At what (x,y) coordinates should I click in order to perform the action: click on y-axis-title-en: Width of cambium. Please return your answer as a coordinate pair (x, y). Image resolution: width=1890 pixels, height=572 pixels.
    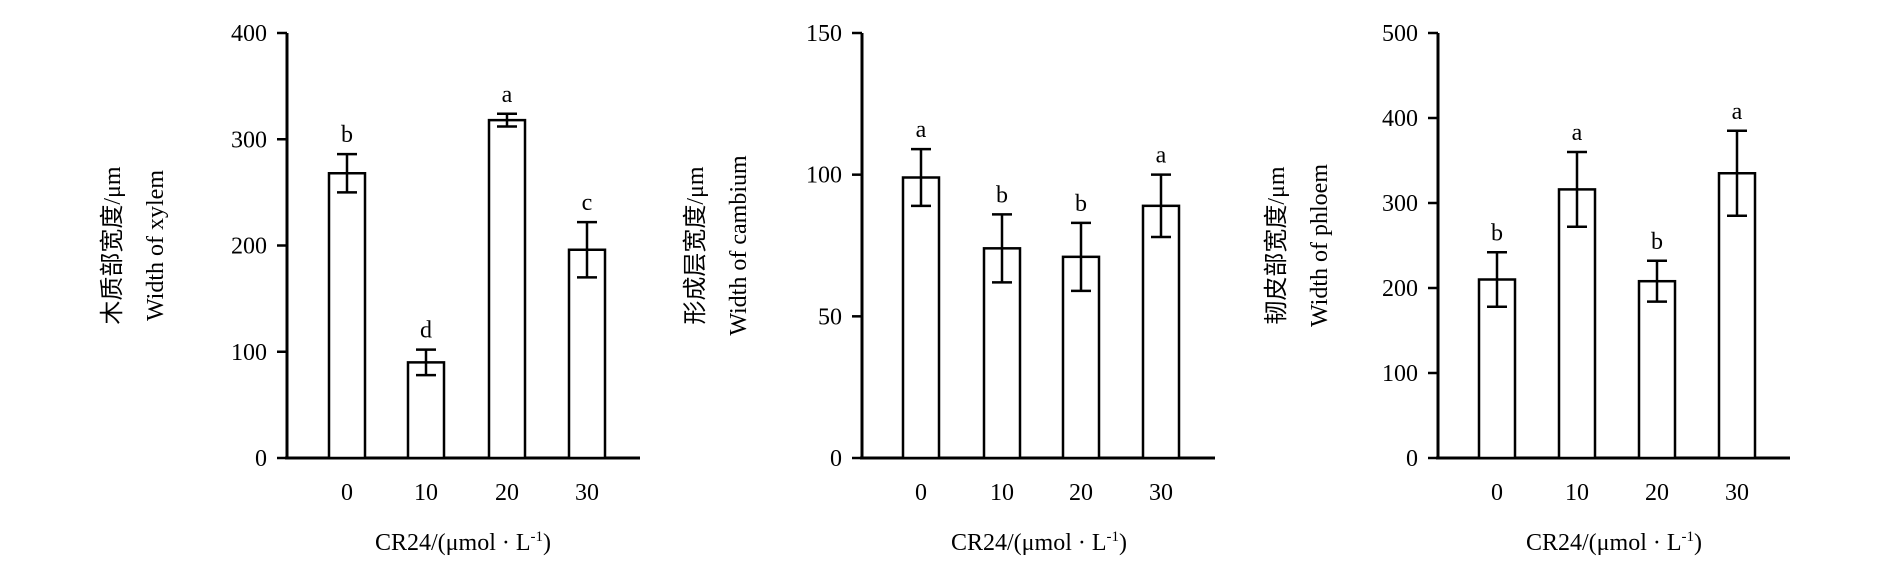
    Looking at the image, I should click on (739, 245).